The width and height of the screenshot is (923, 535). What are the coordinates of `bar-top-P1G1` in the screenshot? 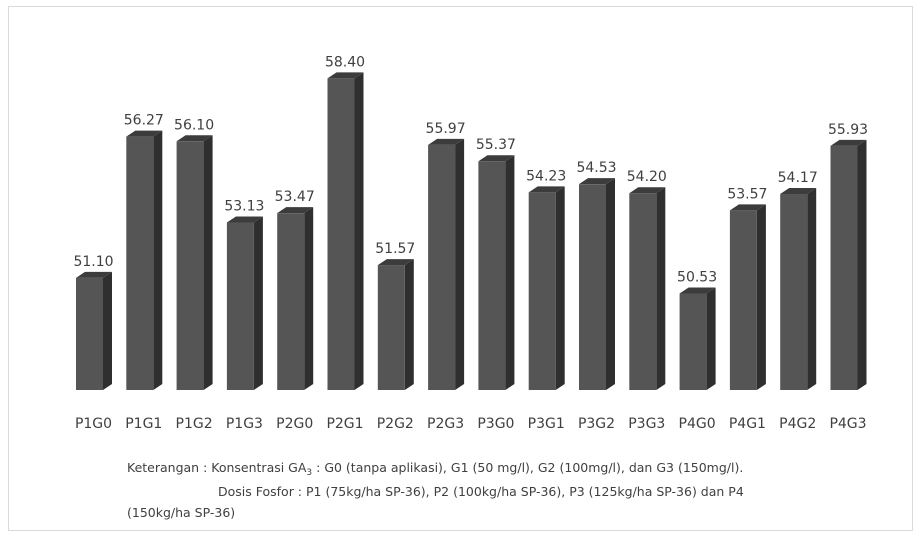 It's located at (144, 133).